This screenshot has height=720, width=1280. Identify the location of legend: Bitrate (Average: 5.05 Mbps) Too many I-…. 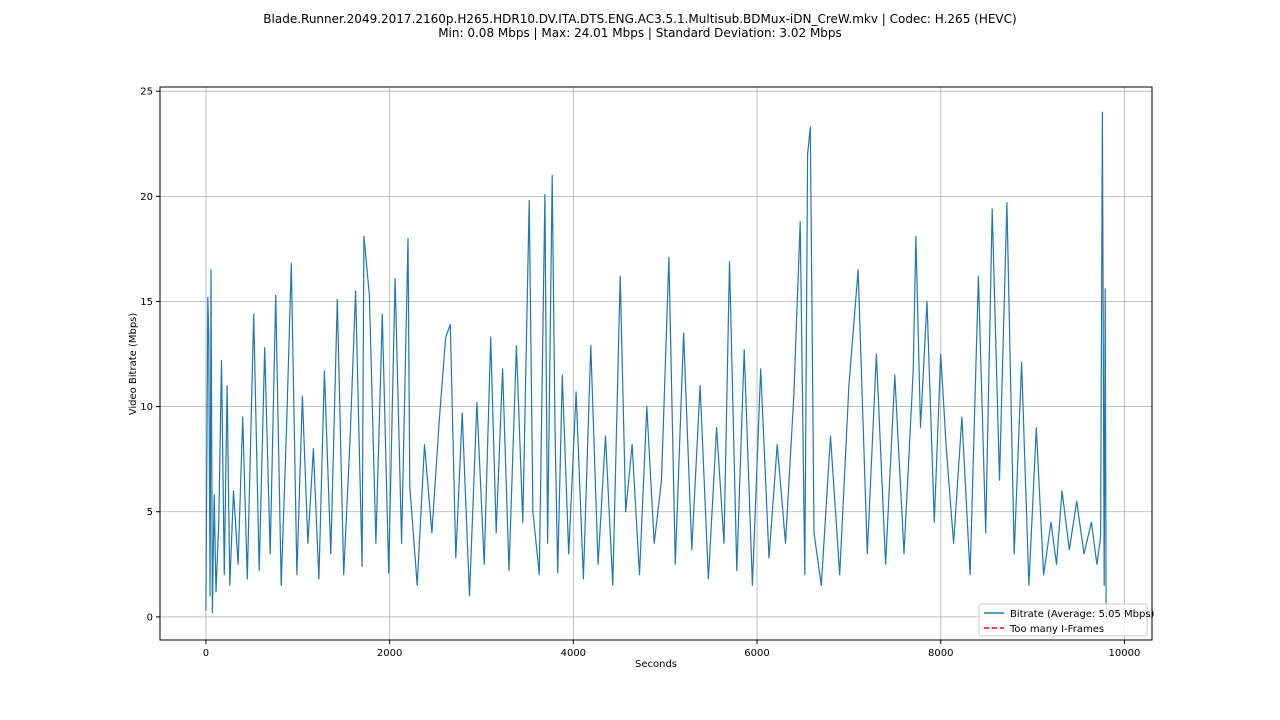
(1066, 620).